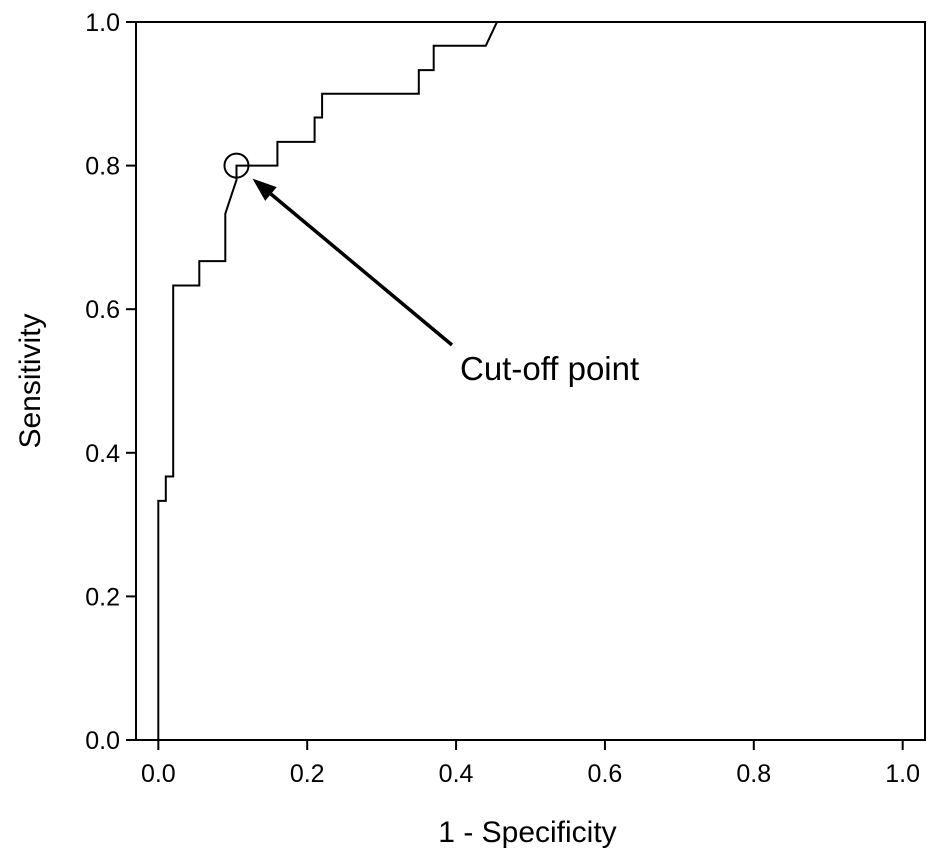 The image size is (945, 867). Describe the element at coordinates (102, 167) in the screenshot. I see `y-tick-label: 0.8` at that location.